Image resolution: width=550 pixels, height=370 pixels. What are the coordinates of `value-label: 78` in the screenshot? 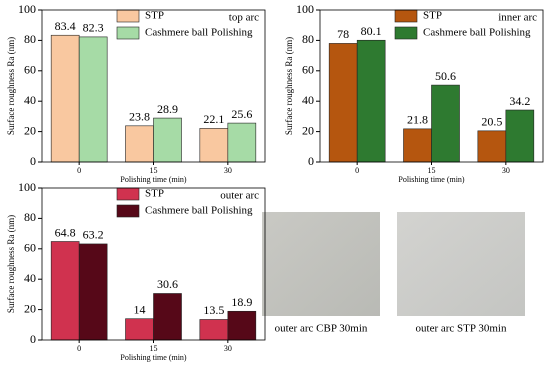 It's located at (343, 34).